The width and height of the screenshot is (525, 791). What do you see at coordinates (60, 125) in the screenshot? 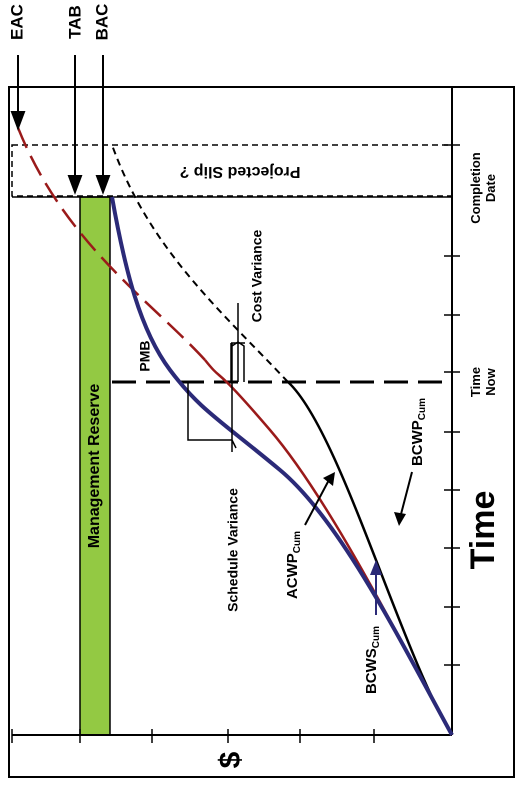
I see `top-label-arrows` at bounding box center [60, 125].